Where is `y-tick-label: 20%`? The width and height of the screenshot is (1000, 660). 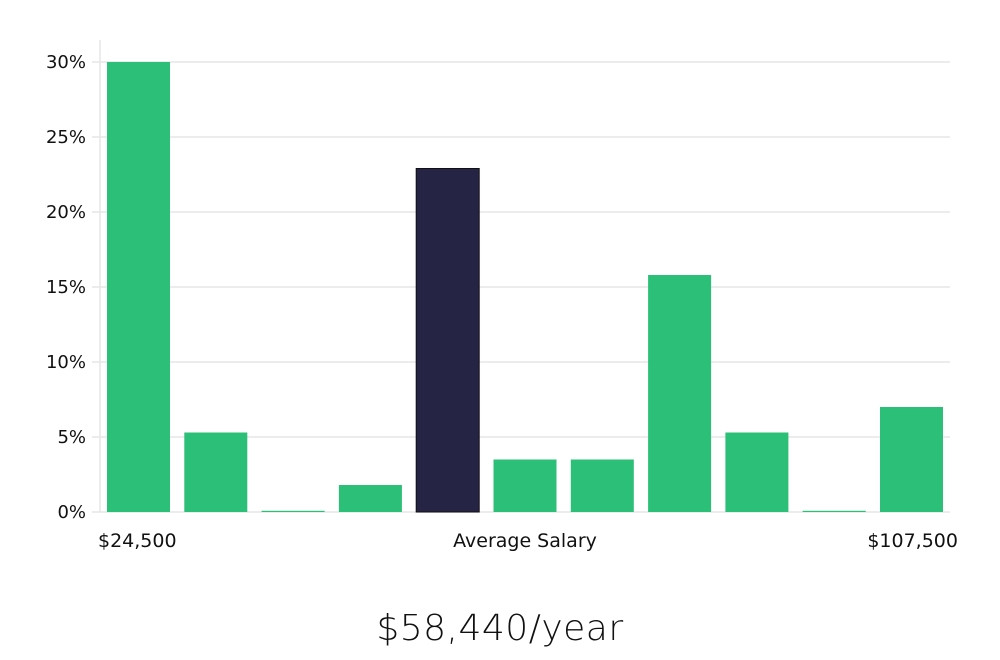
y-tick-label: 20% is located at coordinates (66, 212).